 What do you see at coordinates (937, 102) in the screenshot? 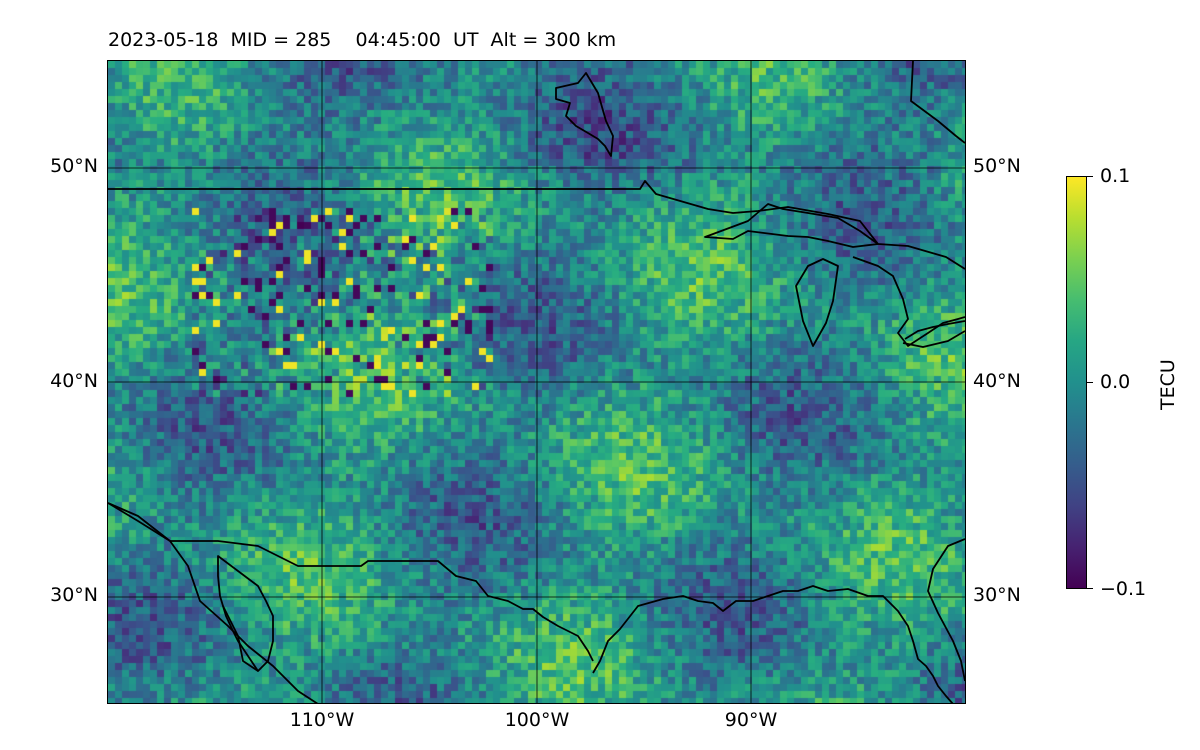
I see `coast-north-east` at bounding box center [937, 102].